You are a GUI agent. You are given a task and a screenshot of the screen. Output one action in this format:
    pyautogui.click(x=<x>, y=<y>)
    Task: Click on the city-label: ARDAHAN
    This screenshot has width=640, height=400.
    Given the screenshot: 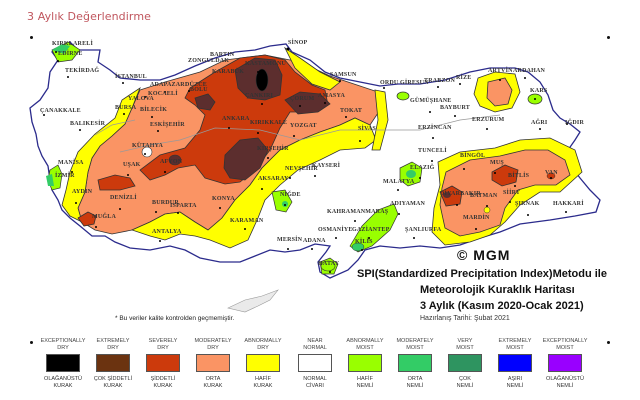 What is the action you would take?
    pyautogui.click(x=529, y=71)
    